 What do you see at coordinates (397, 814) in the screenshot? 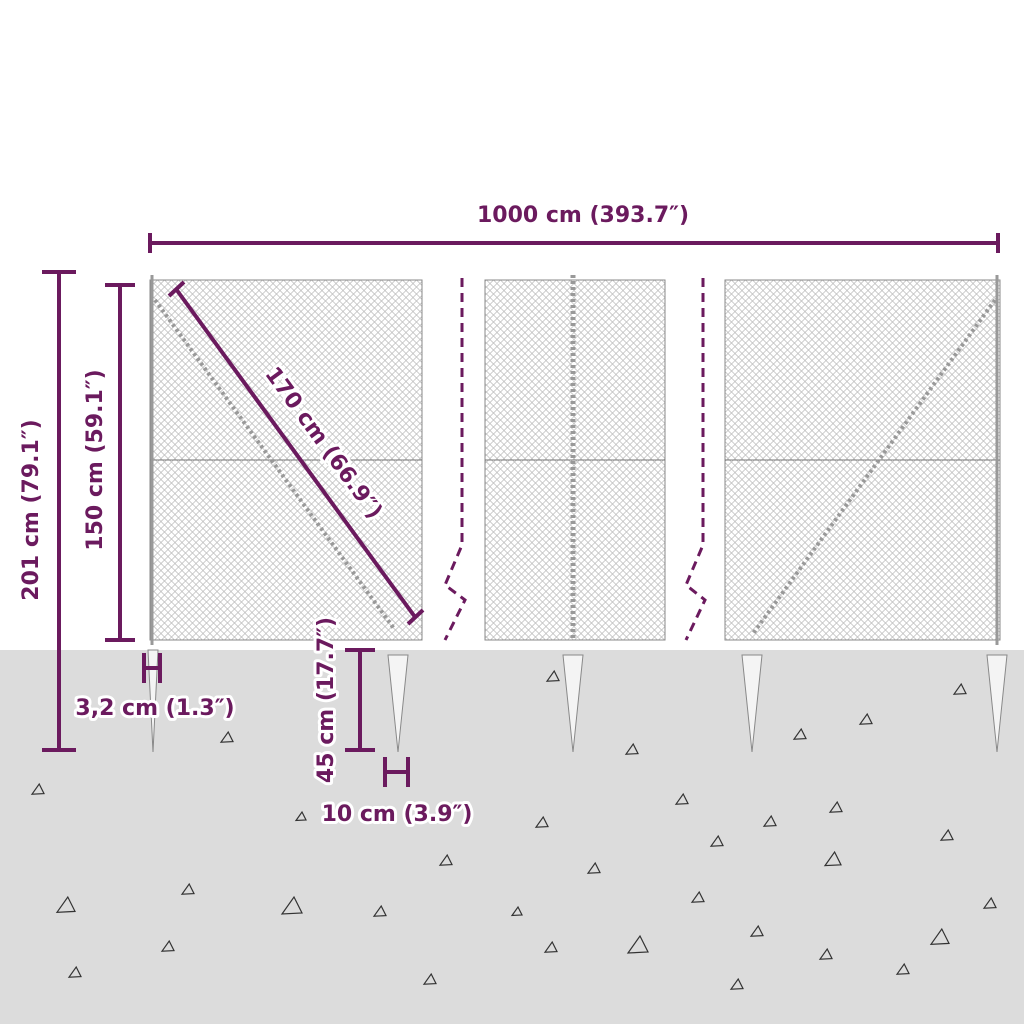
I see `stake-width-label: 10 cm (3.9″)` at bounding box center [397, 814].